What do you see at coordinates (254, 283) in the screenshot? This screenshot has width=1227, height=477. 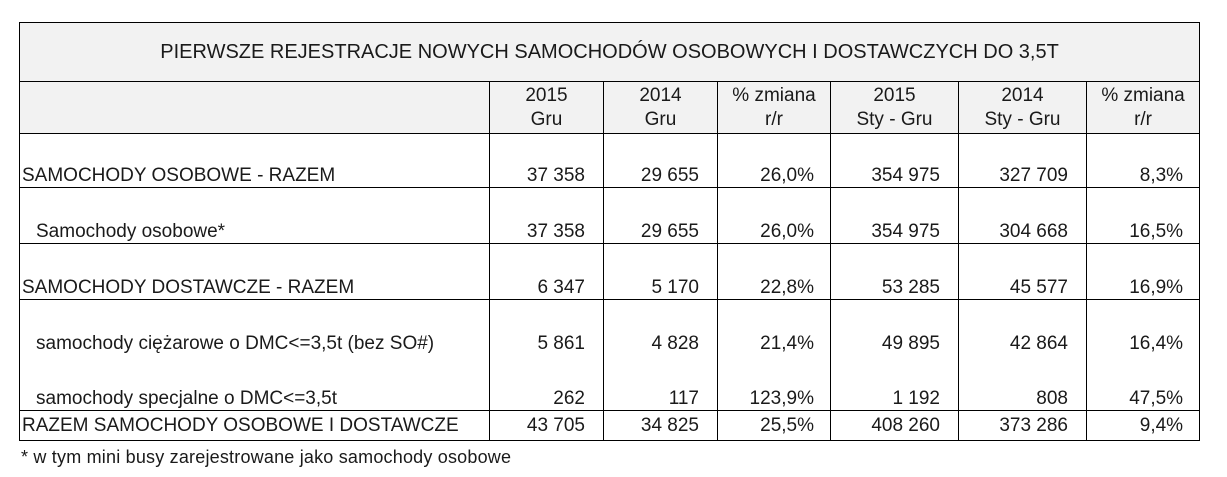 I see `row-label: SAMOCHODY DOSTAWCZE - RAZEM` at bounding box center [254, 283].